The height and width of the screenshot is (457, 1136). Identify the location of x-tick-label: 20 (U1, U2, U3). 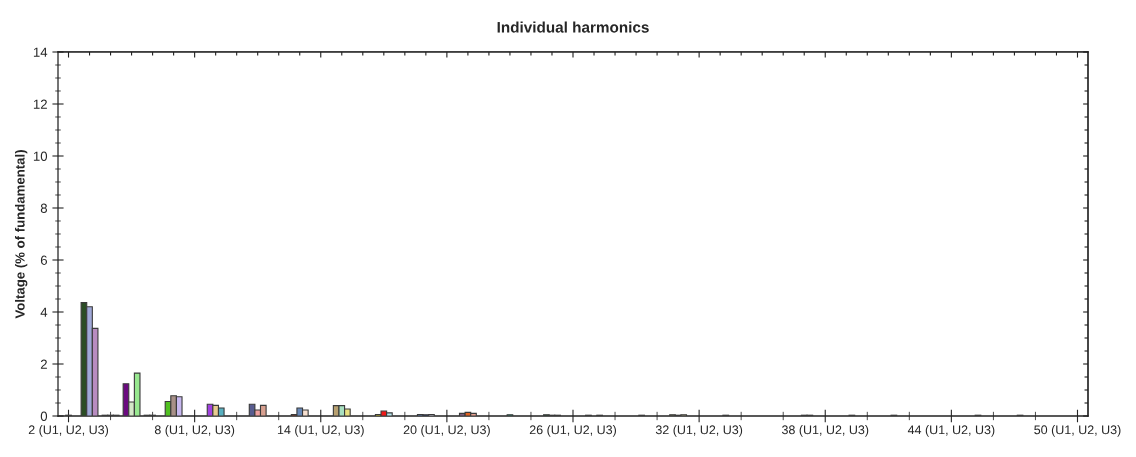
(446, 431).